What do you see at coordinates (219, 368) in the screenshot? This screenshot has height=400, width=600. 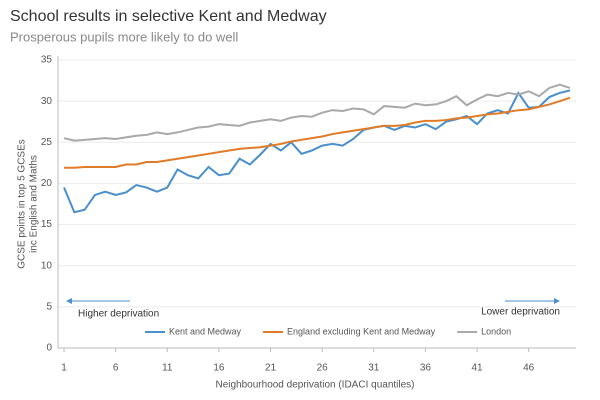 I see `x-tick-label: 16` at bounding box center [219, 368].